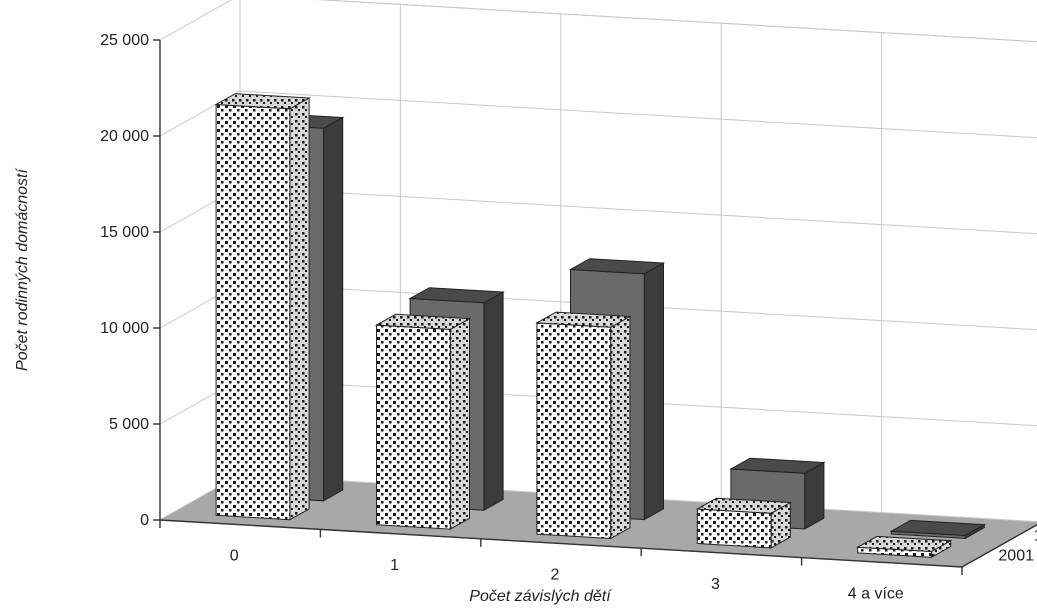  Describe the element at coordinates (1016, 555) in the screenshot. I see `series-label: 2001` at that location.